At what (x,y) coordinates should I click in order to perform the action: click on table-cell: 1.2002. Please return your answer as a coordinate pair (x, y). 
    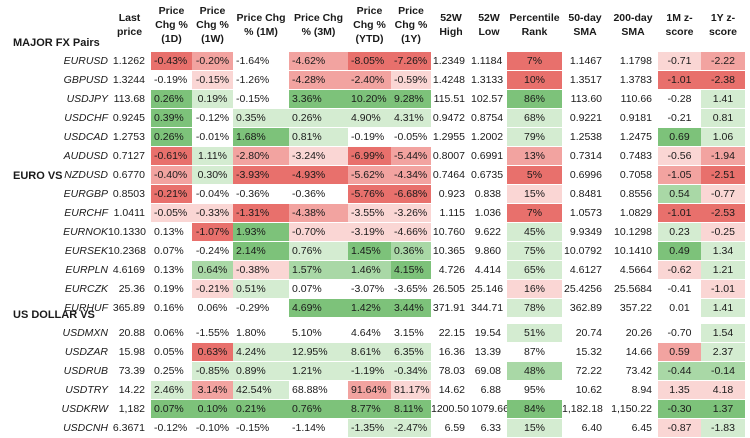
    Looking at the image, I should click on (487, 137).